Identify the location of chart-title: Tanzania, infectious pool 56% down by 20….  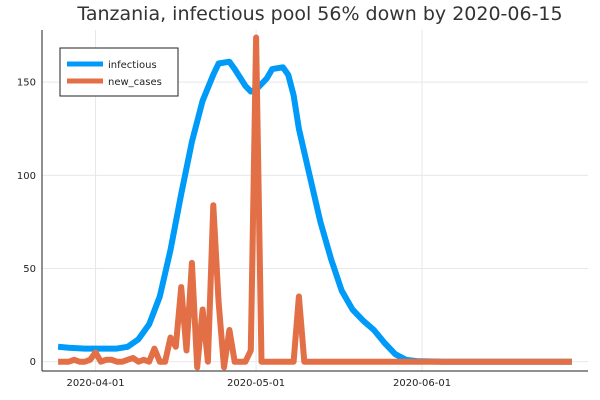
(319, 14).